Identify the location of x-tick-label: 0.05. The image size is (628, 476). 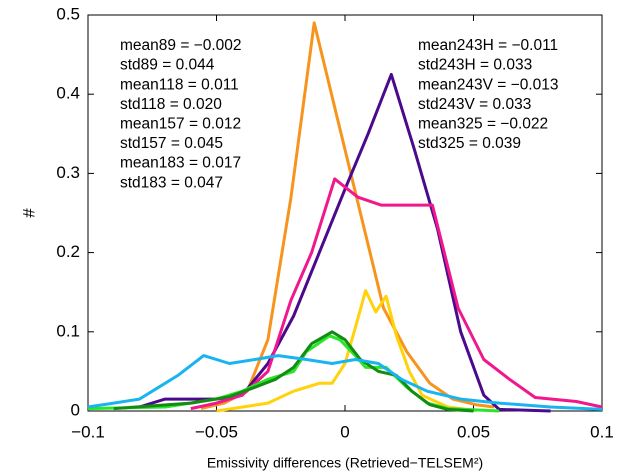
(473, 431).